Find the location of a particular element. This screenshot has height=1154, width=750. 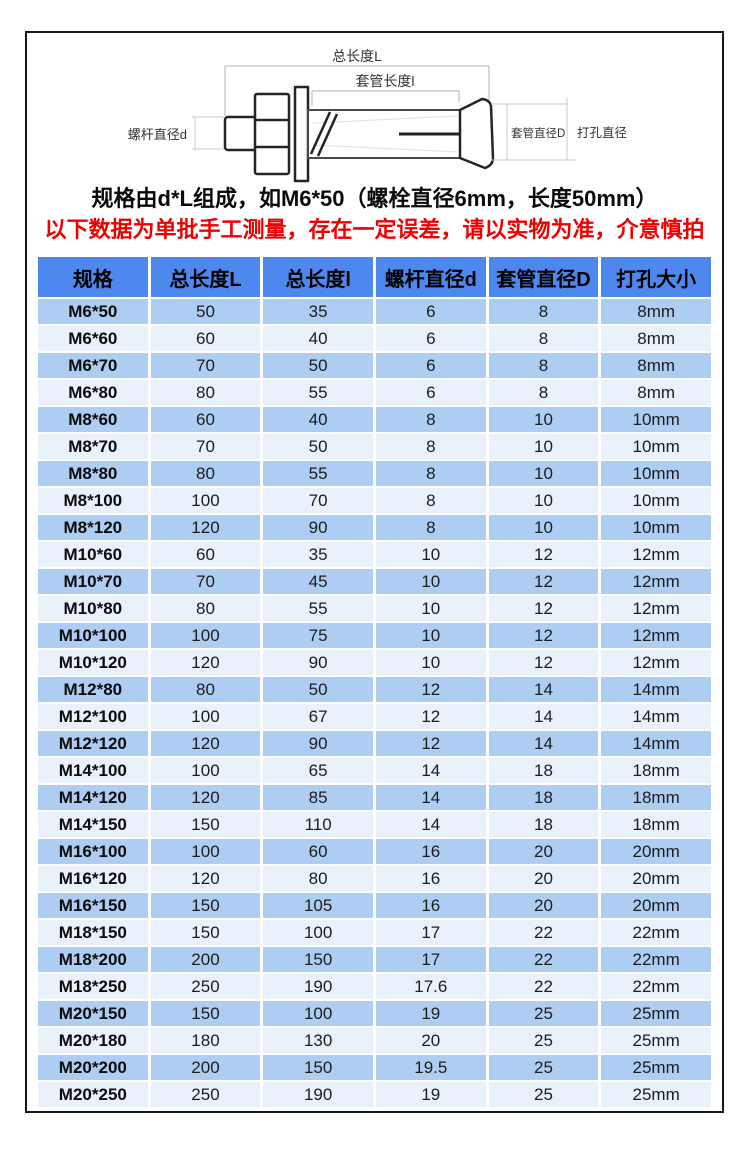

expansion-cone is located at coordinates (476, 133).